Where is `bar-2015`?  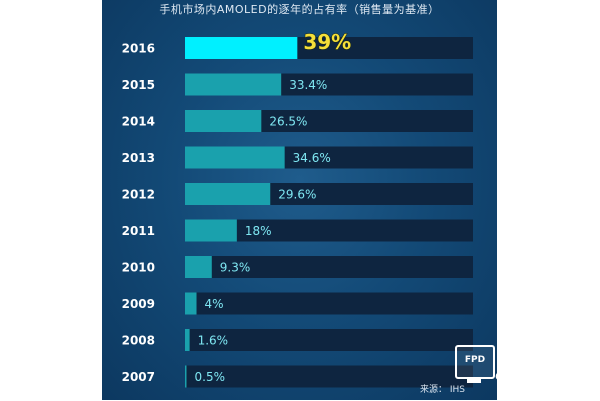
bar-2015 is located at coordinates (233, 84).